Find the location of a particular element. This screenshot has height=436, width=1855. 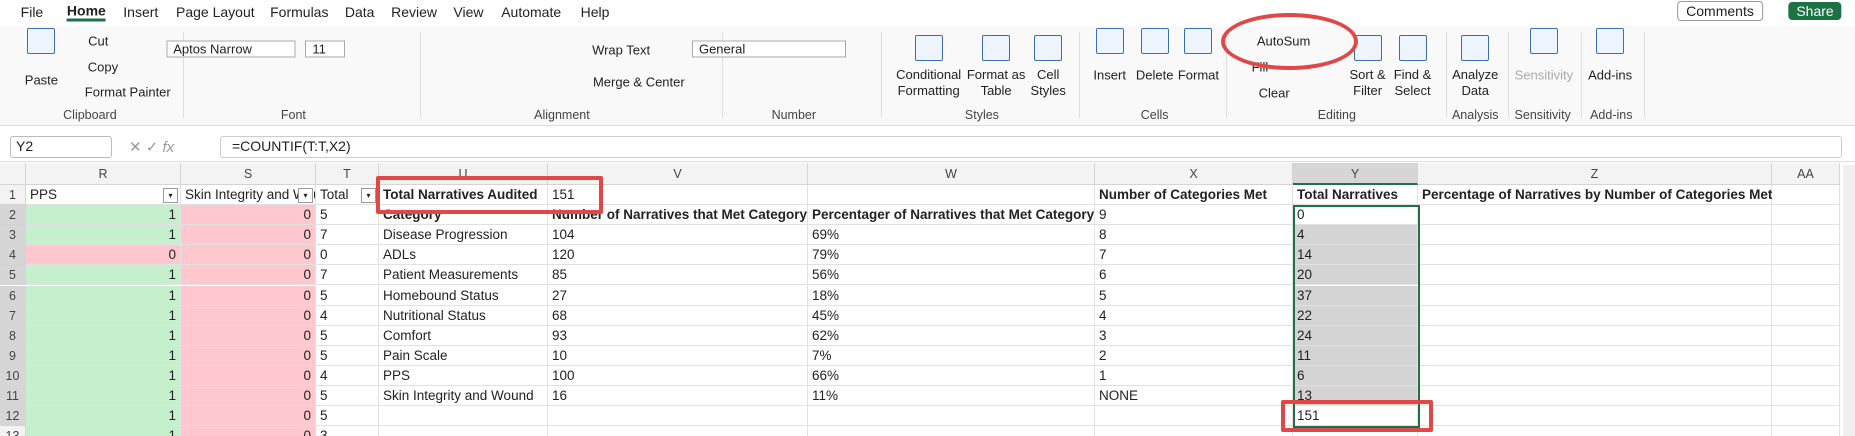

ribbon-button: Copy is located at coordinates (103, 67).